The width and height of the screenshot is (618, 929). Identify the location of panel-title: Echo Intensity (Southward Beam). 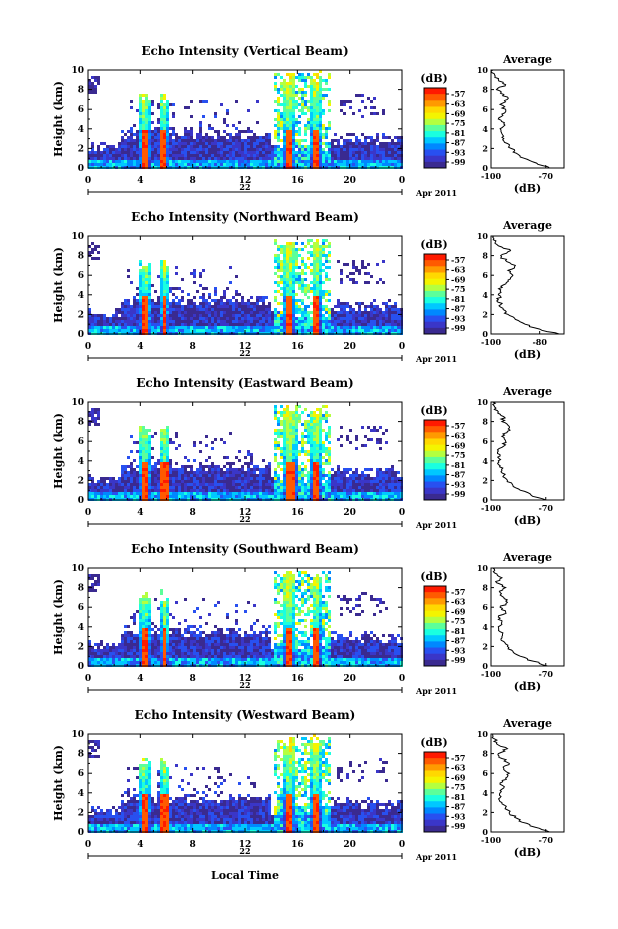
(245, 549).